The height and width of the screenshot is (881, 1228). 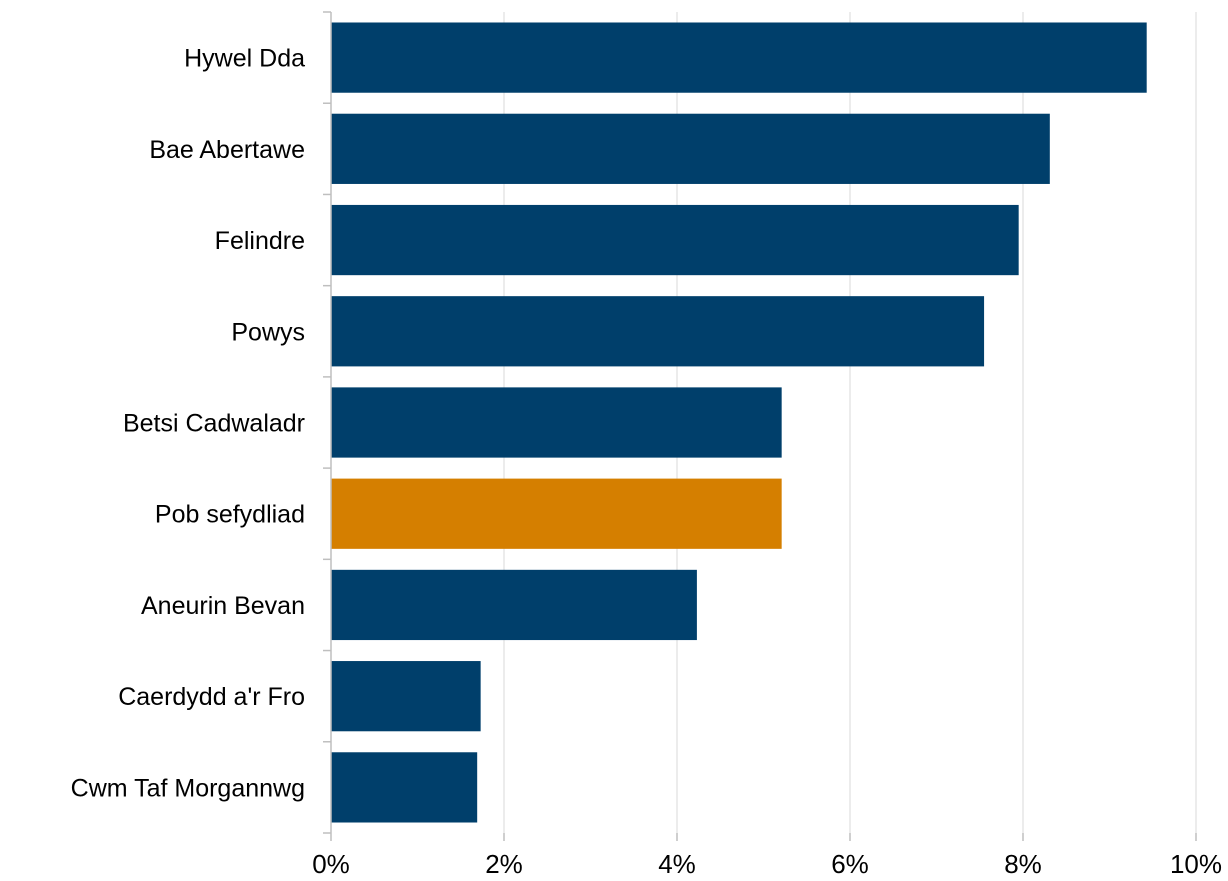 What do you see at coordinates (406, 696) in the screenshot?
I see `bar-caerdydd-a-r-fro` at bounding box center [406, 696].